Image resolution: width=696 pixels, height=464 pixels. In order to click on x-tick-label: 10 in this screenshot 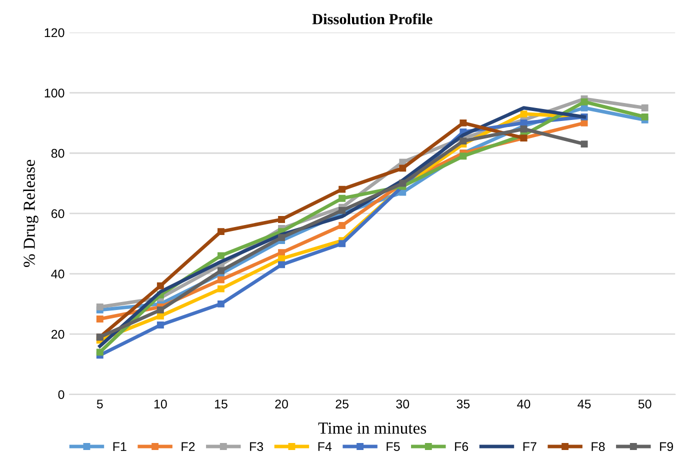, I will do `click(160, 404)`.